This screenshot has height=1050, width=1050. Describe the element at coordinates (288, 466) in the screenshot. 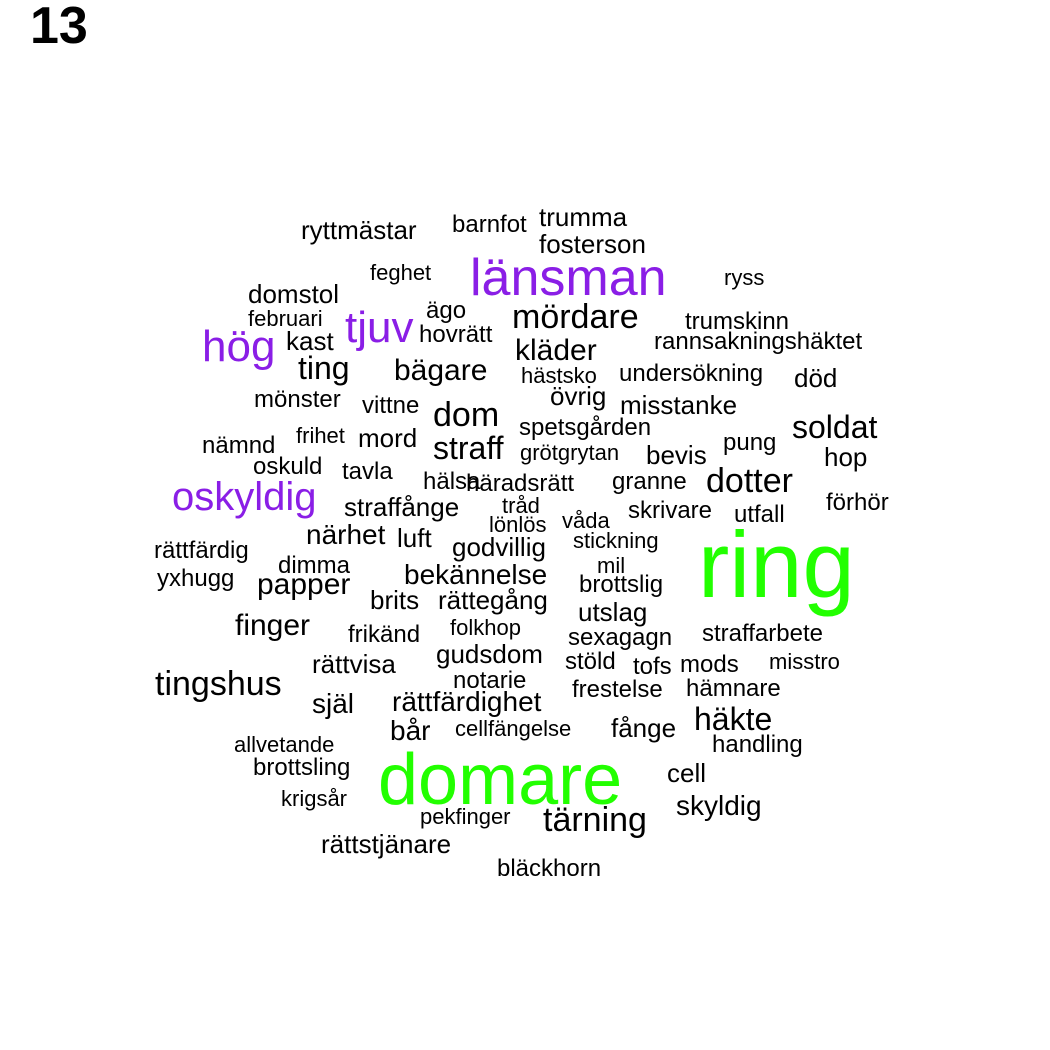

I see `word-cloud-word: oskuld` at that location.